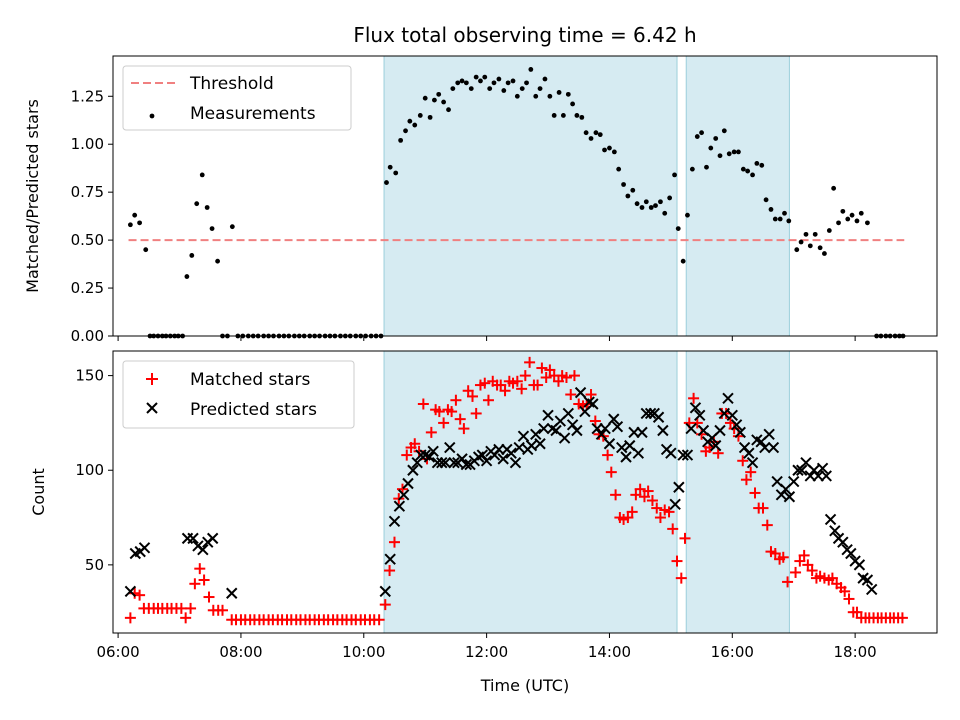 The width and height of the screenshot is (960, 720). Describe the element at coordinates (87, 96) in the screenshot. I see `top-y-tick-label: 1.25` at that location.